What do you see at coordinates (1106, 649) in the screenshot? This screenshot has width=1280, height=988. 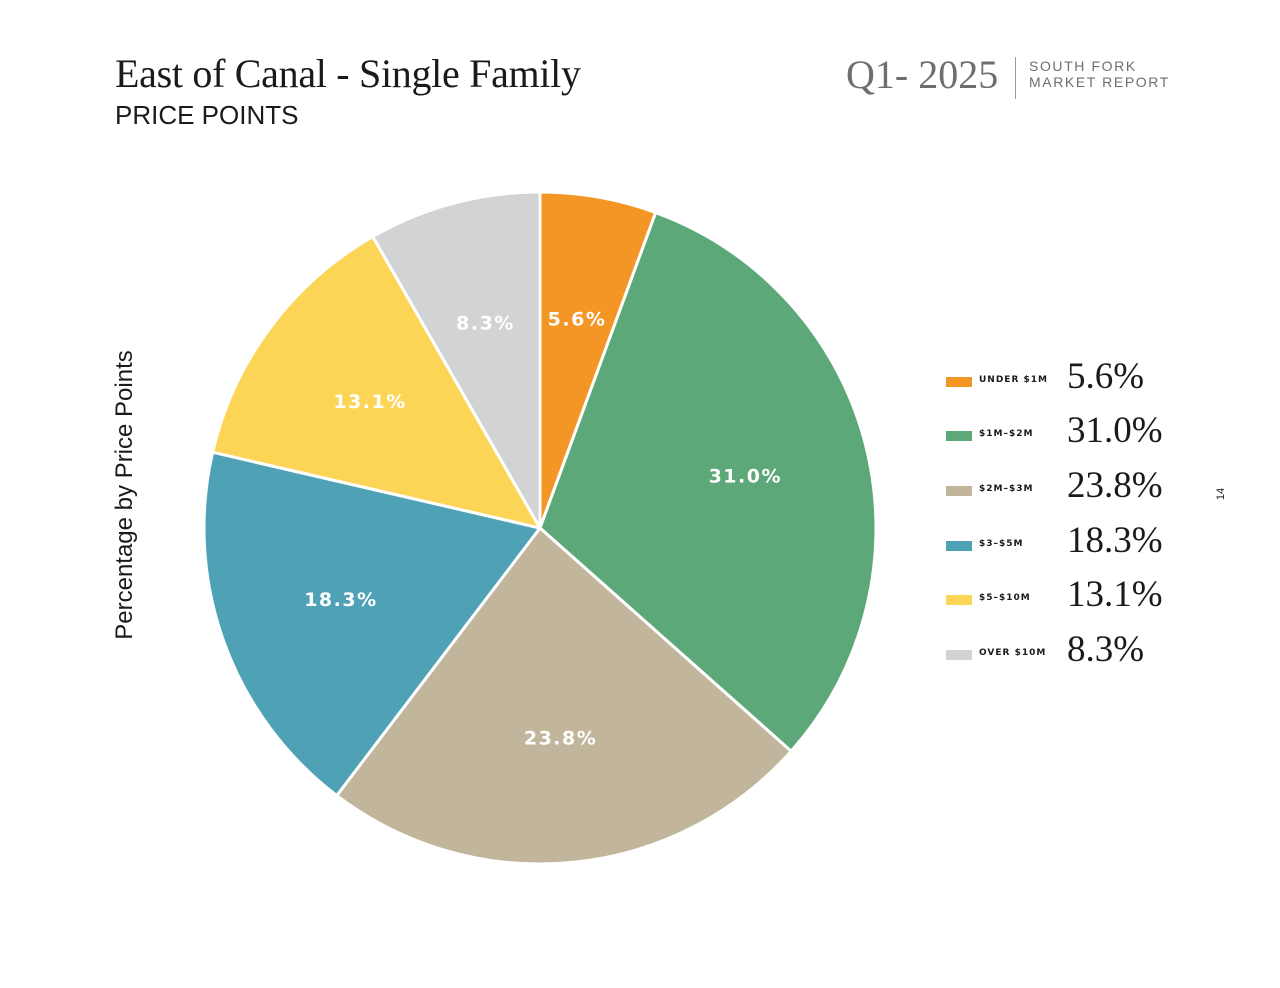 I see `legend-value: 8.3%` at bounding box center [1106, 649].